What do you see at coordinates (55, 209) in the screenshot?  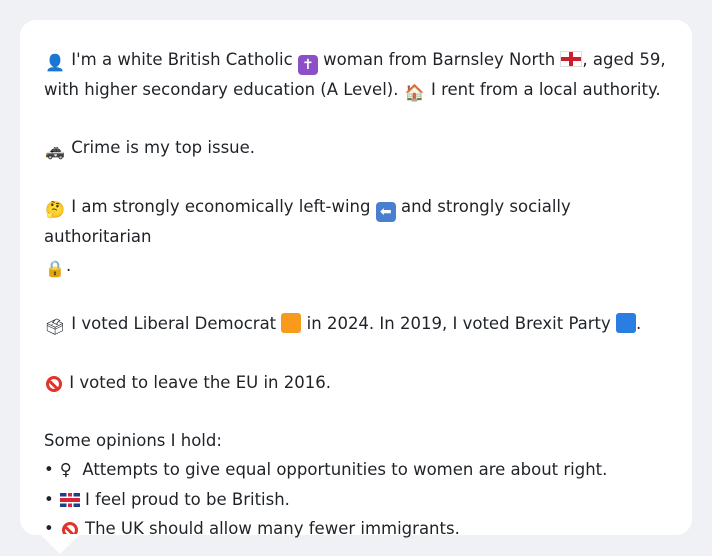 I see `thinking-face-icon: 🤔` at bounding box center [55, 209].